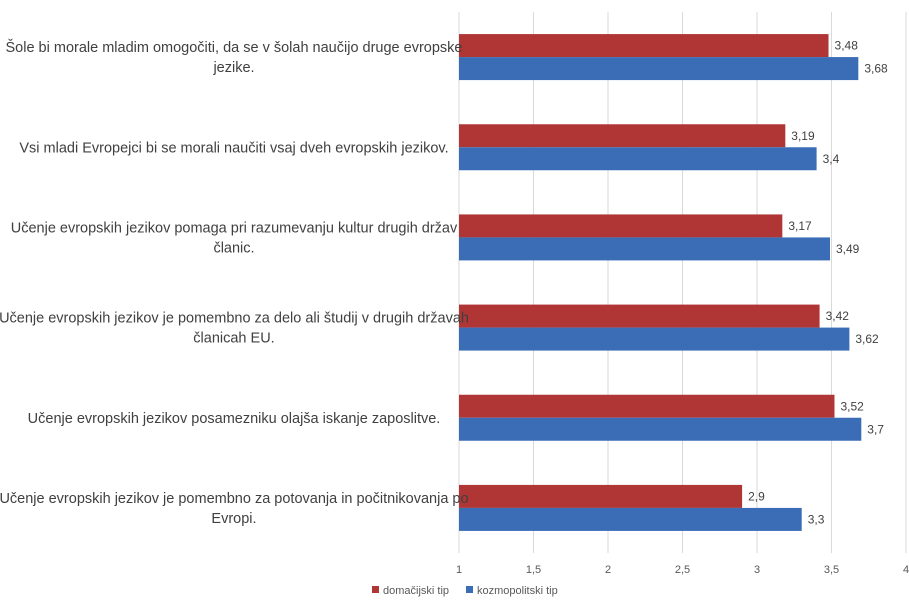 Image resolution: width=909 pixels, height=600 pixels. What do you see at coordinates (233, 248) in the screenshot?
I see `category-label: članic.` at bounding box center [233, 248].